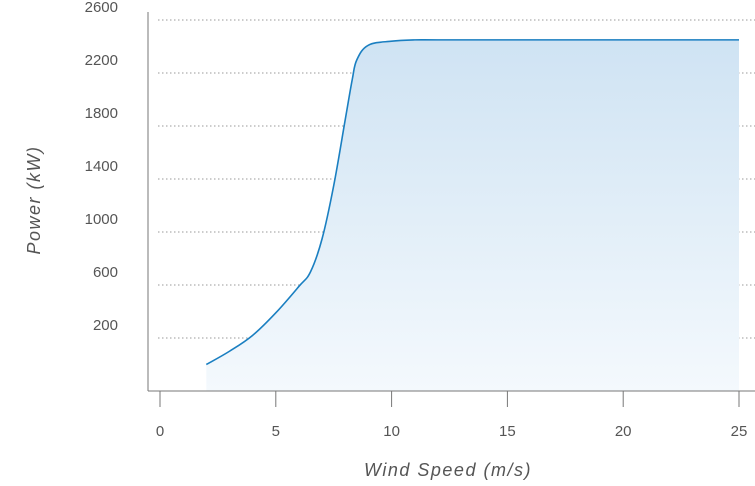 The image size is (755, 486). I want to click on x-tick-label: 5, so click(276, 431).